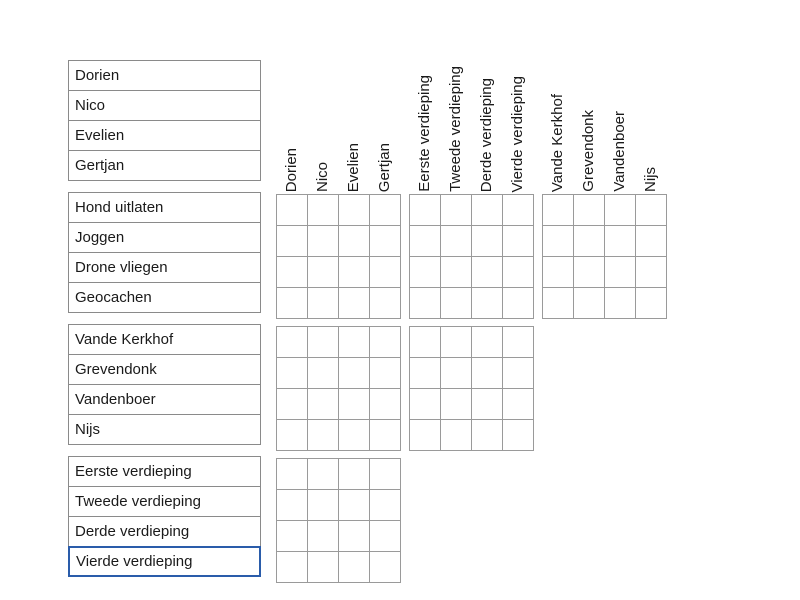 The width and height of the screenshot is (800, 600). What do you see at coordinates (164, 369) in the screenshot?
I see `row-label-achternamen-1: Grevendonk` at bounding box center [164, 369].